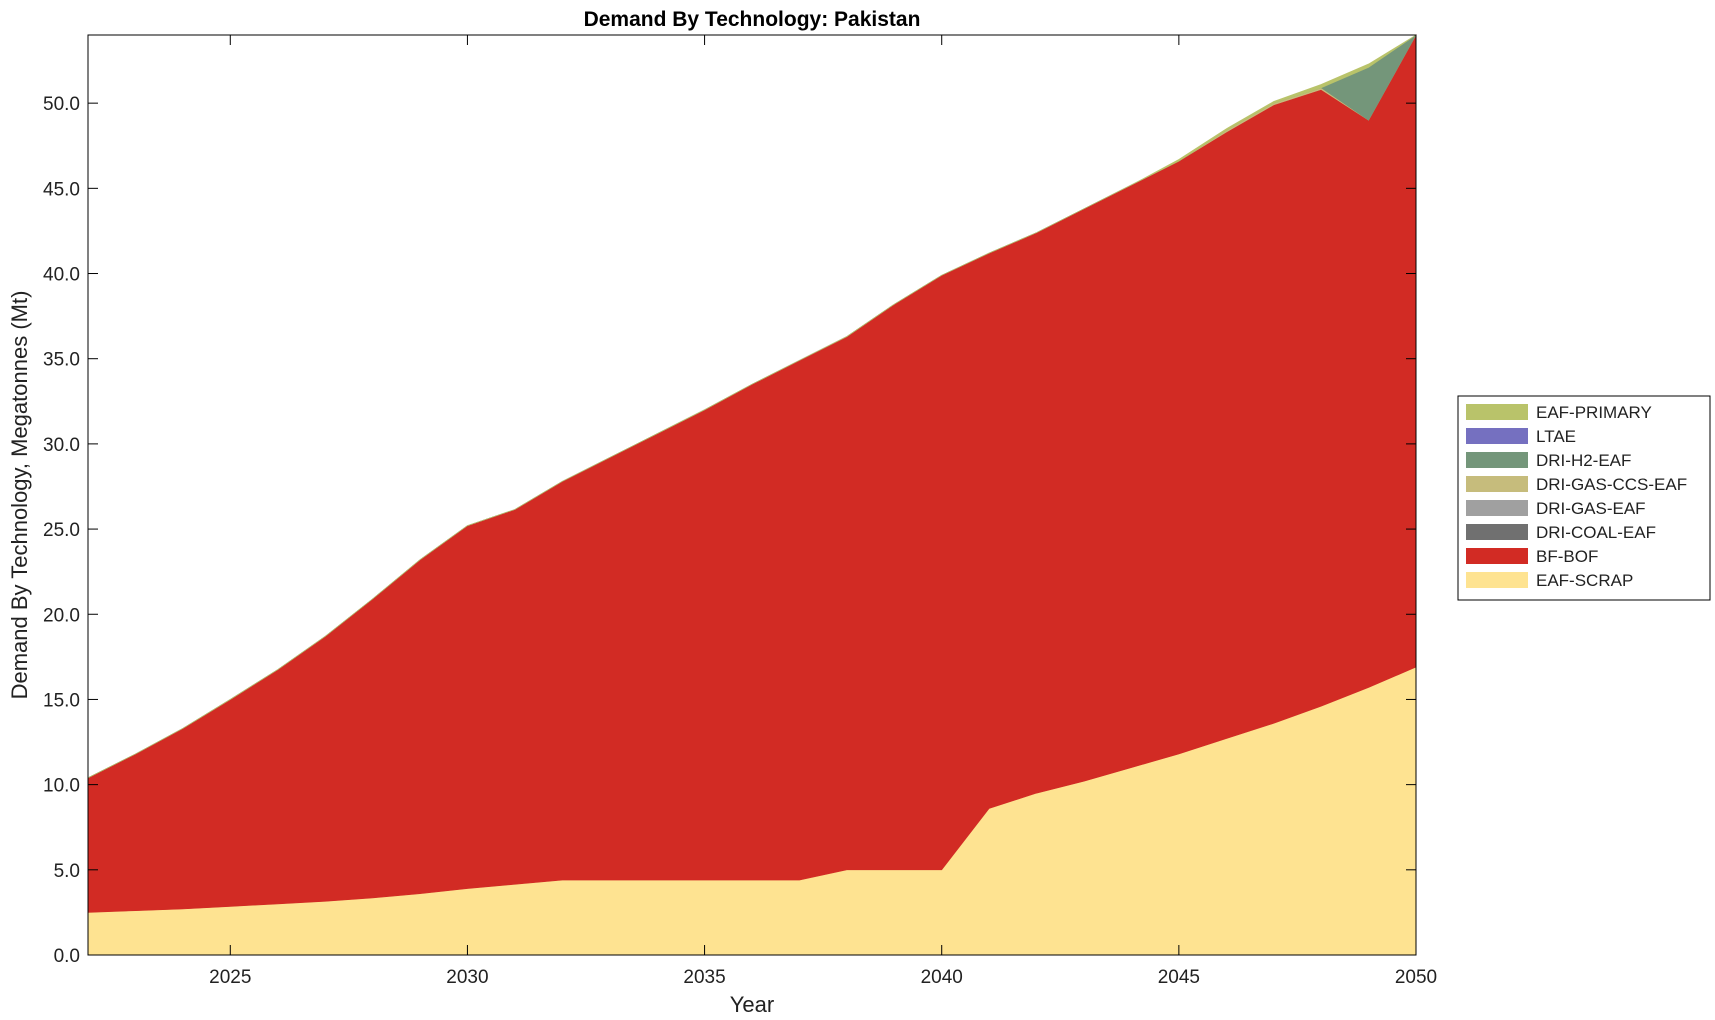  What do you see at coordinates (1594, 412) in the screenshot?
I see `legend-label-eaf-primary: EAF-PRIMARY` at bounding box center [1594, 412].